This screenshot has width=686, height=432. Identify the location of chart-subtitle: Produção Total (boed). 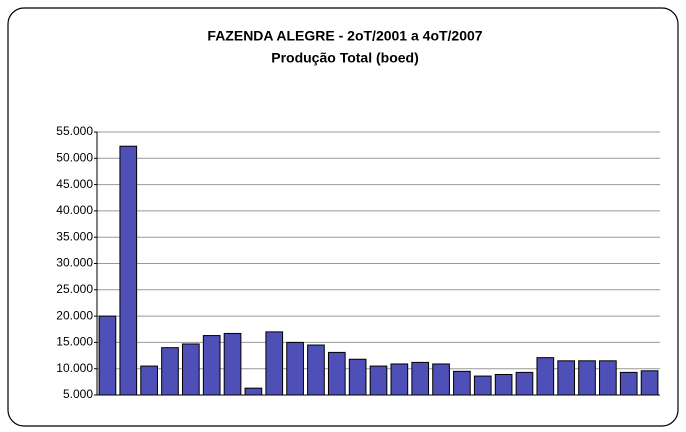
(345, 58).